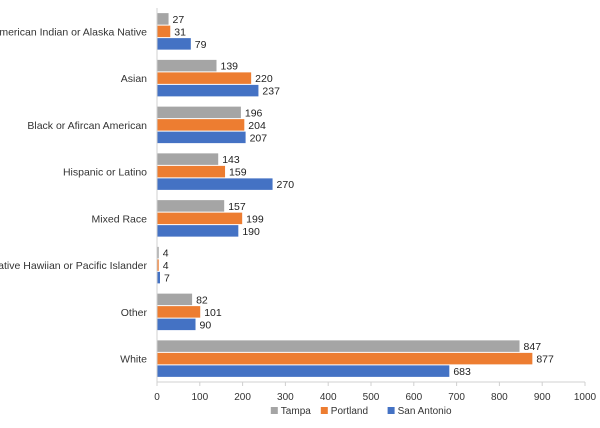  What do you see at coordinates (229, 67) in the screenshot?
I see `data-label: 139` at bounding box center [229, 67].